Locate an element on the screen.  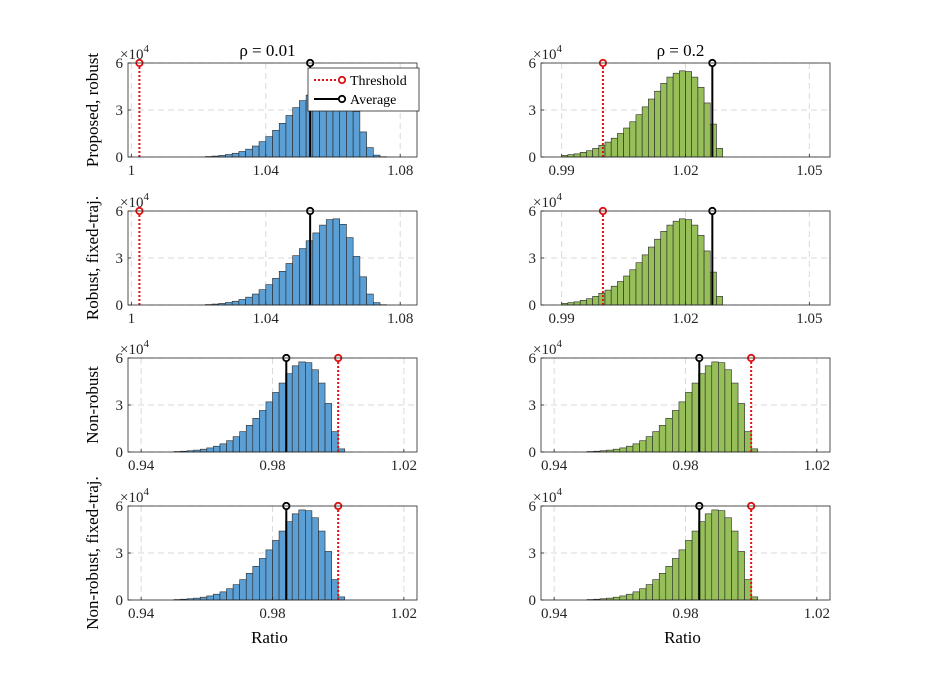
x-tick-label: 0.94 is located at coordinates (554, 614).